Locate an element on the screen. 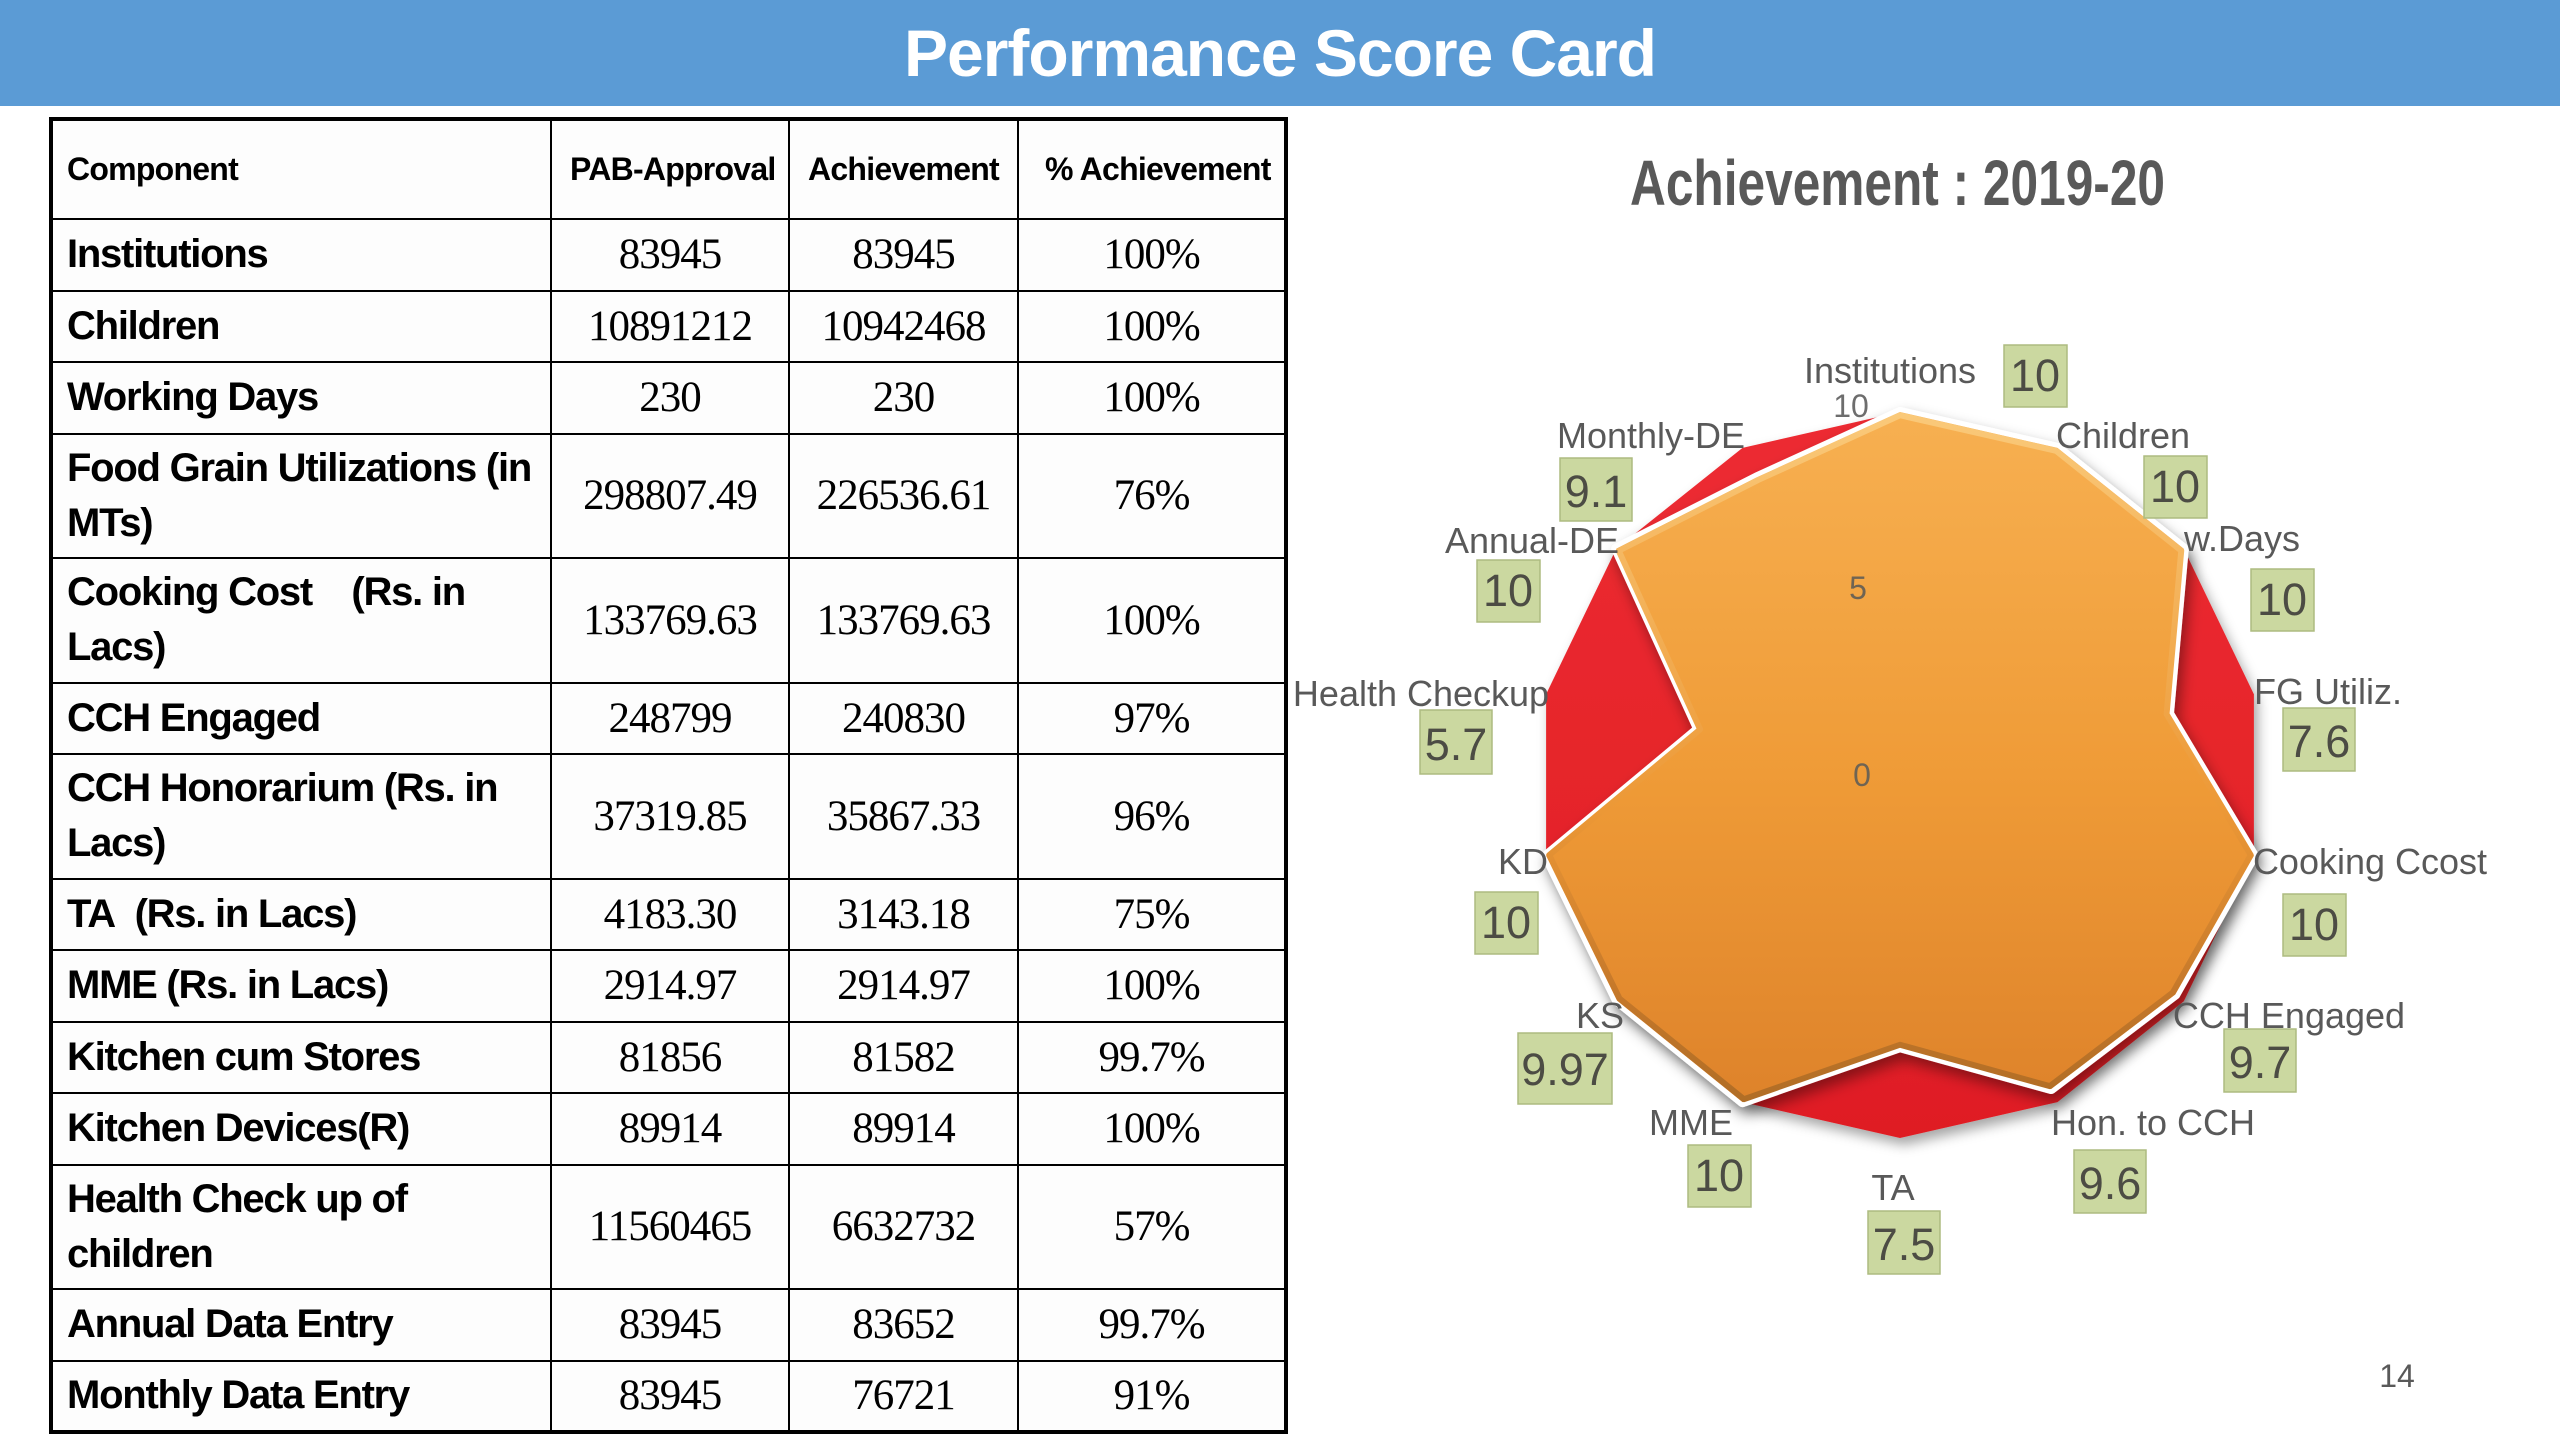 This screenshot has height=1440, width=2560. svg-text: 9.1 is located at coordinates (1596, 491).